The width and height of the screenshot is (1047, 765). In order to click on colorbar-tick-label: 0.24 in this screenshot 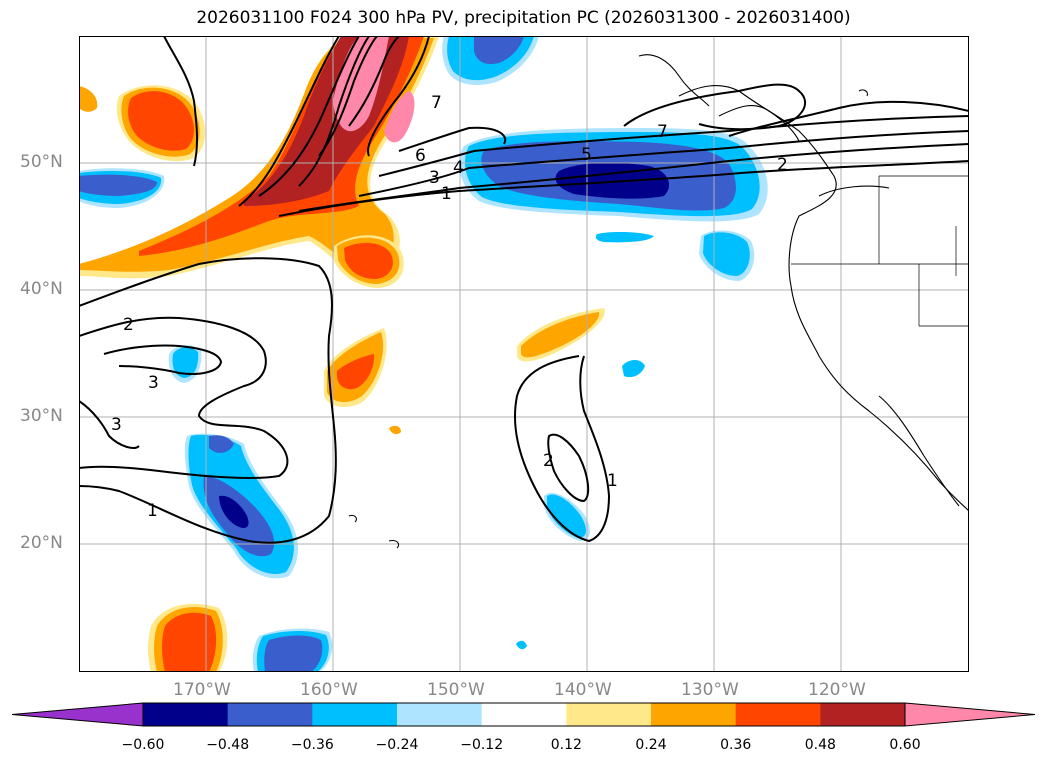, I will do `click(651, 745)`.